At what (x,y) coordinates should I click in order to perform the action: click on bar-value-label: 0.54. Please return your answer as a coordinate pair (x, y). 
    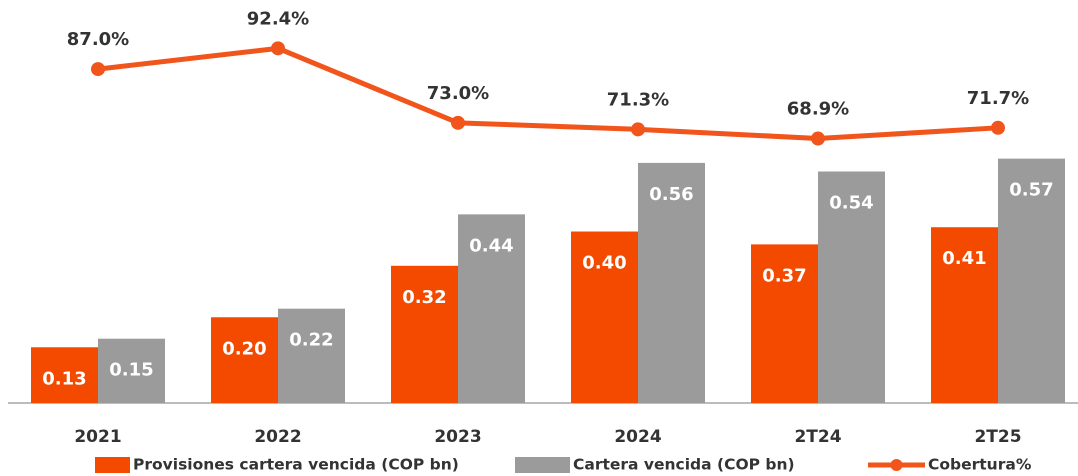
    Looking at the image, I should click on (851, 202).